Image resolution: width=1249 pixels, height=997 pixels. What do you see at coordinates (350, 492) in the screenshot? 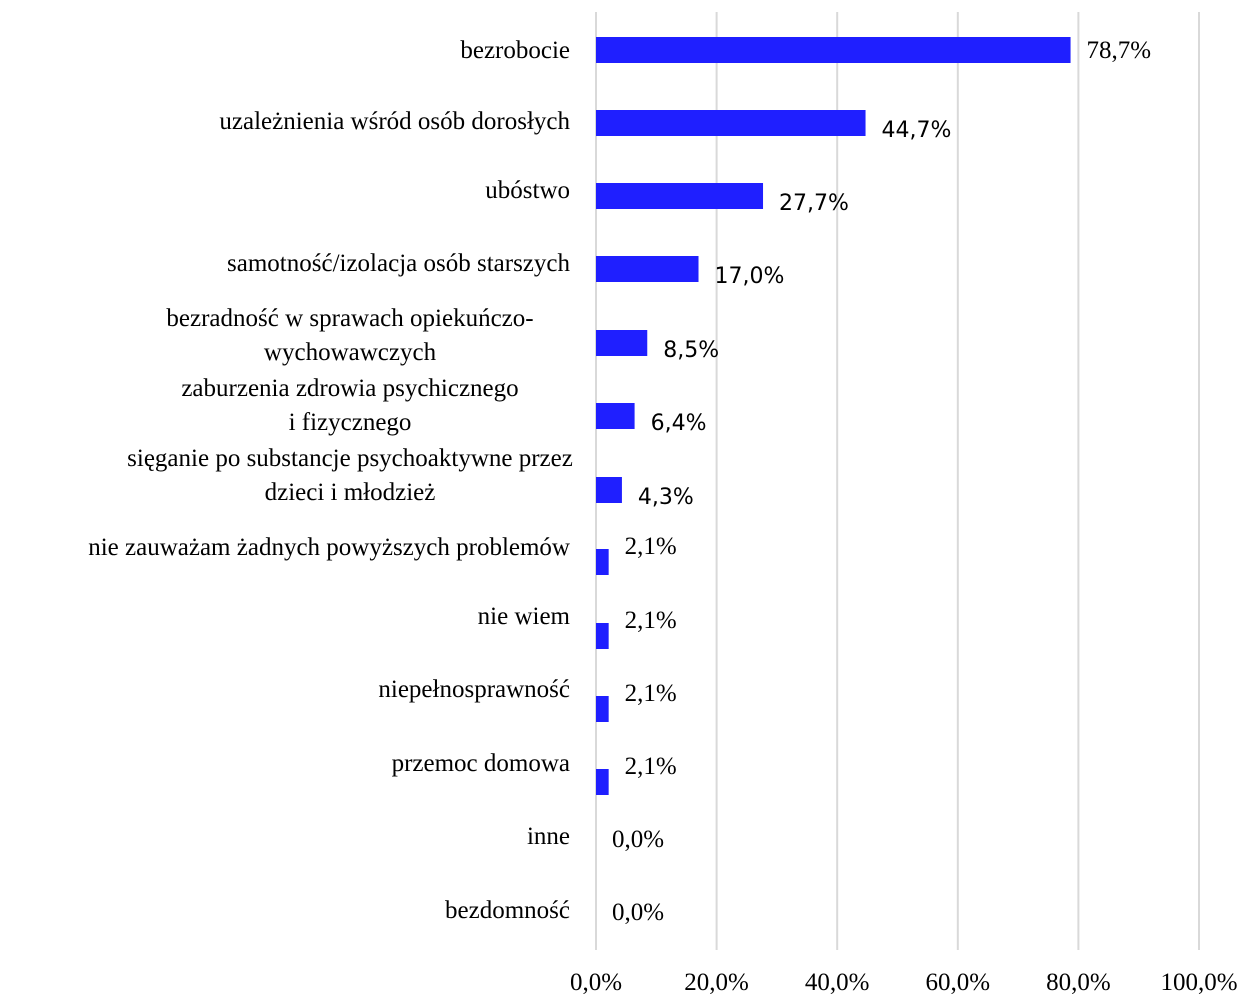
I see `category-label: dzieci i młodzież` at bounding box center [350, 492].